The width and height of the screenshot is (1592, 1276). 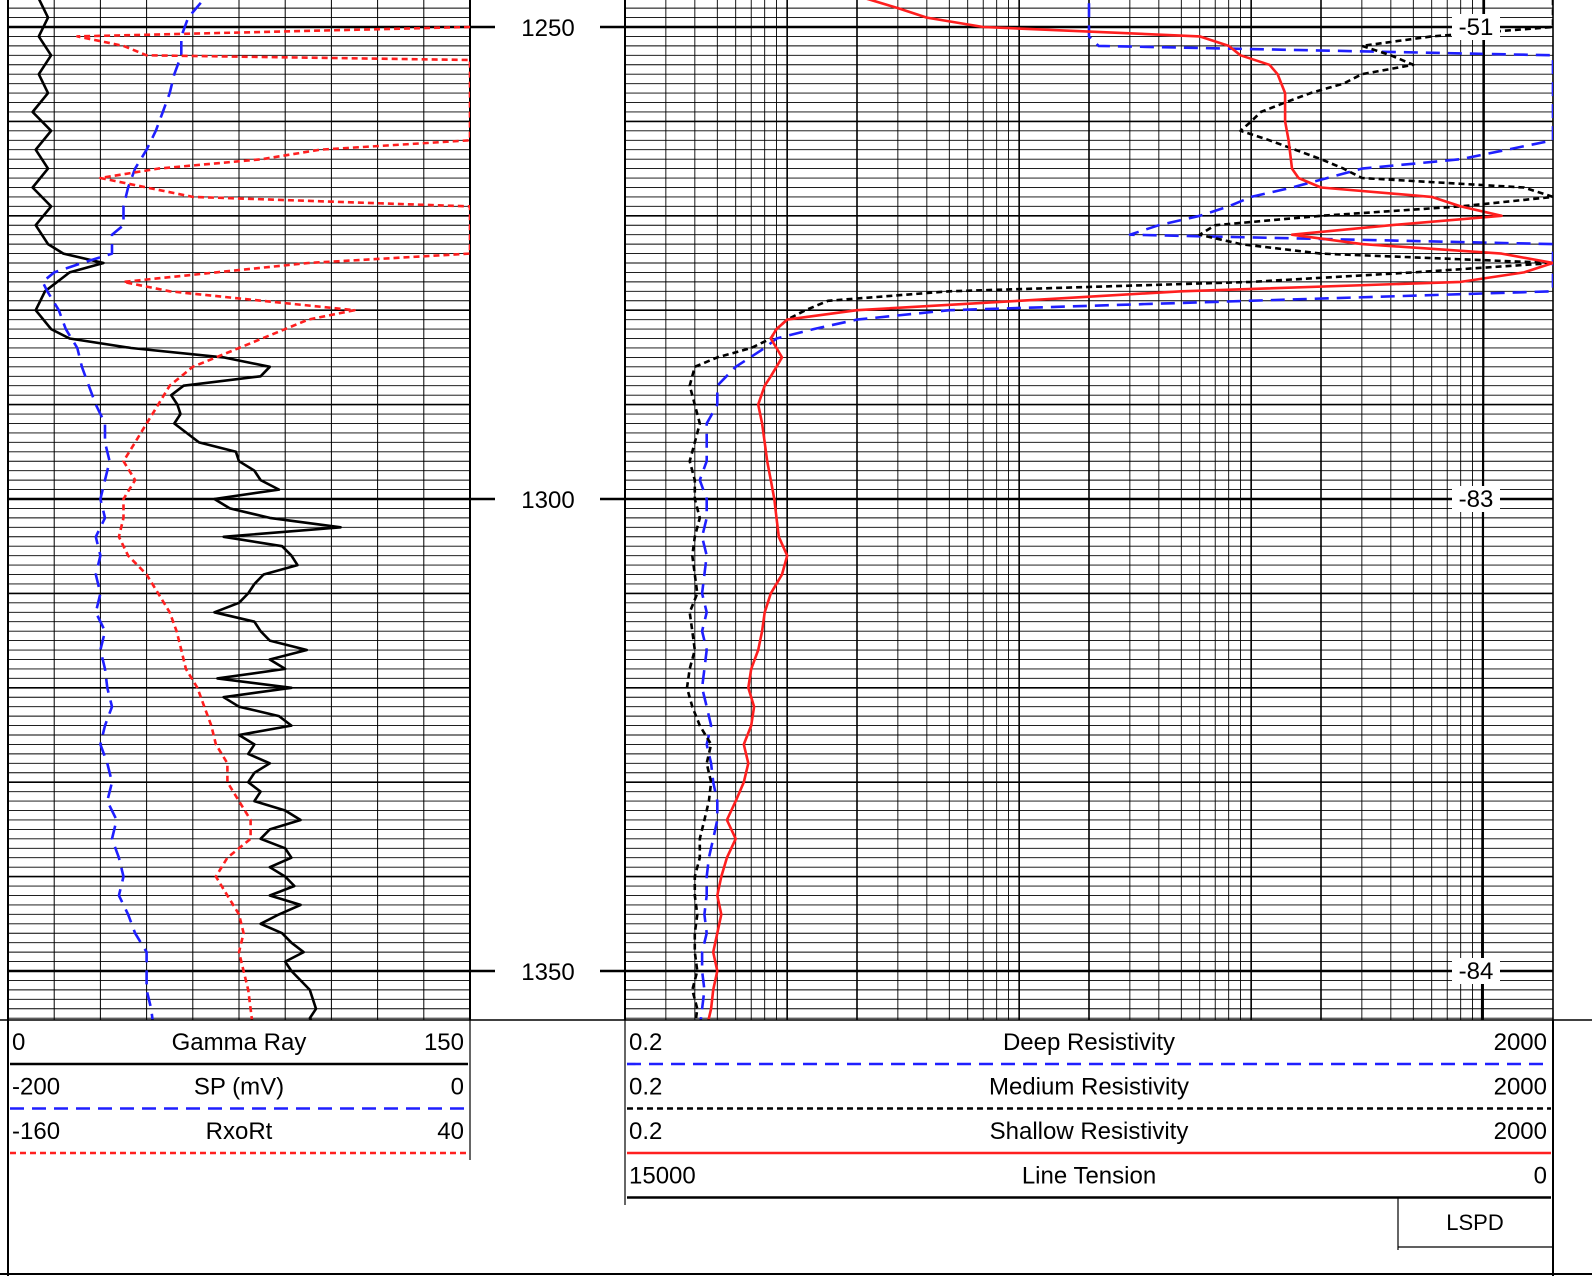 What do you see at coordinates (444, 1042) in the screenshot?
I see `scale-max: 150` at bounding box center [444, 1042].